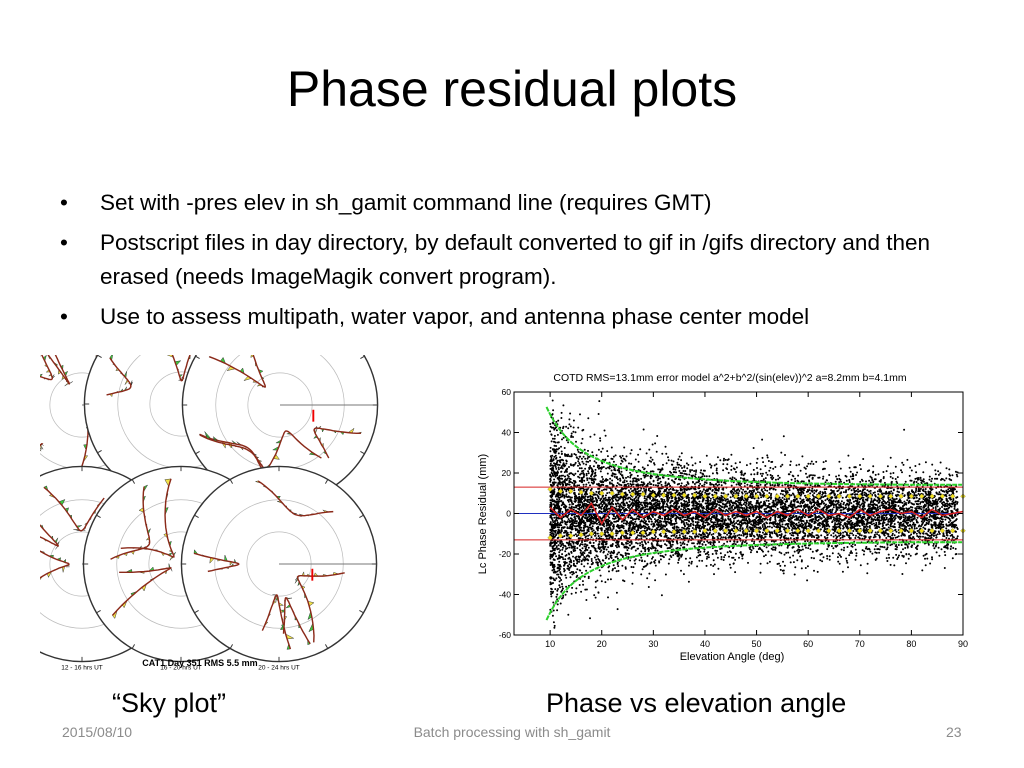 This screenshot has width=1024, height=768. I want to click on sky-plot-footer-label: CAT1 Day 351 RMS 5.5 mm, so click(199, 663).